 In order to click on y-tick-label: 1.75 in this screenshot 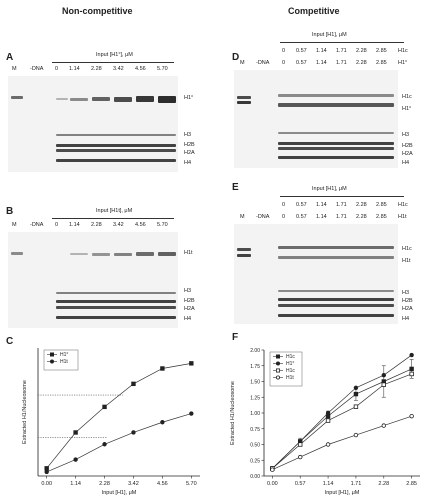, I will do `click(255, 367)`.